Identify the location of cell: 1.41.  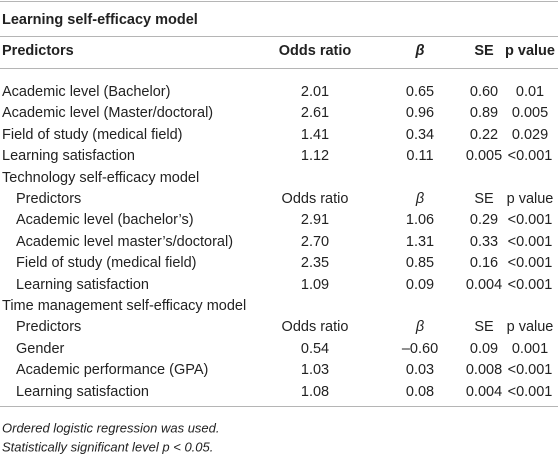
(315, 134).